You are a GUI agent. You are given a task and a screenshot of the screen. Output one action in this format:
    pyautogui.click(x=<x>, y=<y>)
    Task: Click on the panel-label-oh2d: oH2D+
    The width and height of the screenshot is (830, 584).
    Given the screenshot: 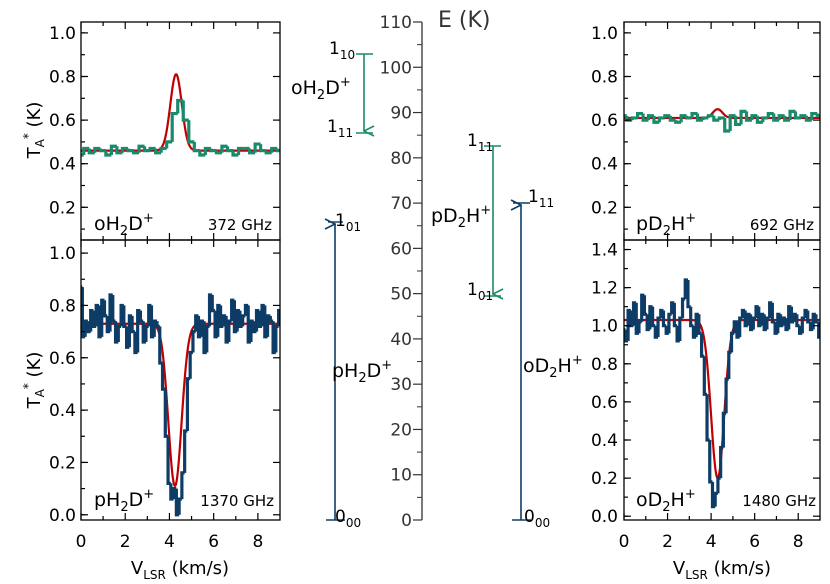 What is the action you would take?
    pyautogui.click(x=124, y=225)
    